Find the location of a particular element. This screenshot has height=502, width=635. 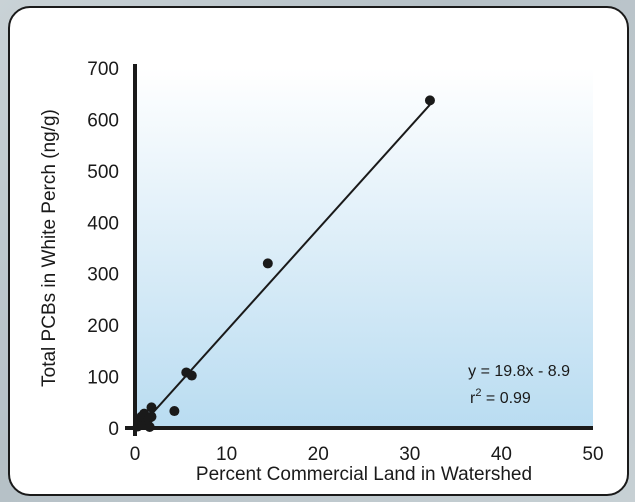

y-tick-label: 0 is located at coordinates (113, 429).